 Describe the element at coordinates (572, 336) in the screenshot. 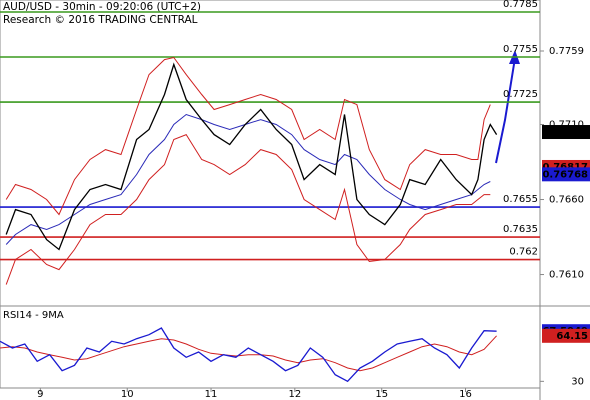

I see `price-tag-label: 64.15` at that location.